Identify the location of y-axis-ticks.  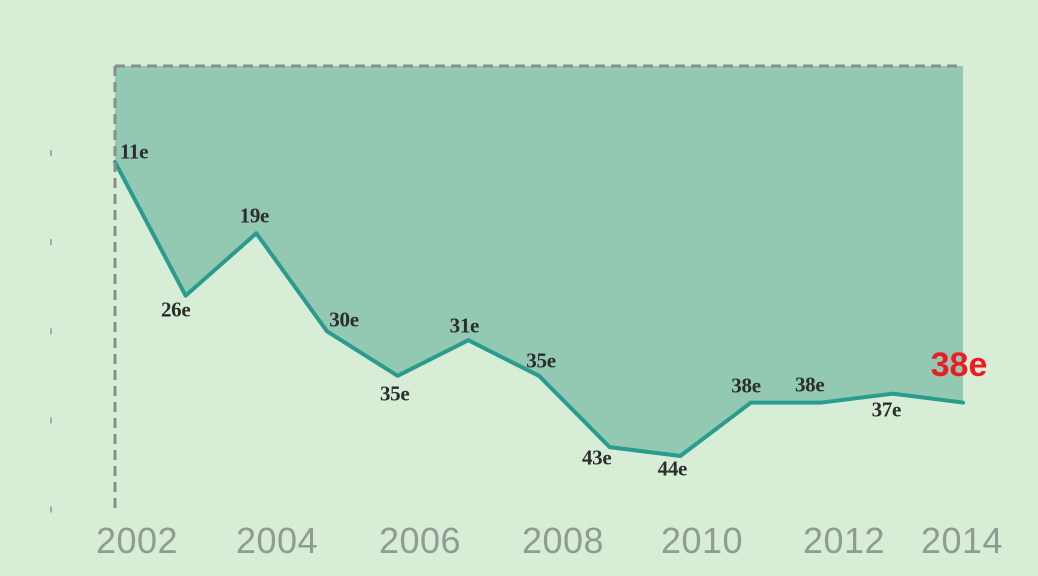
(51, 331).